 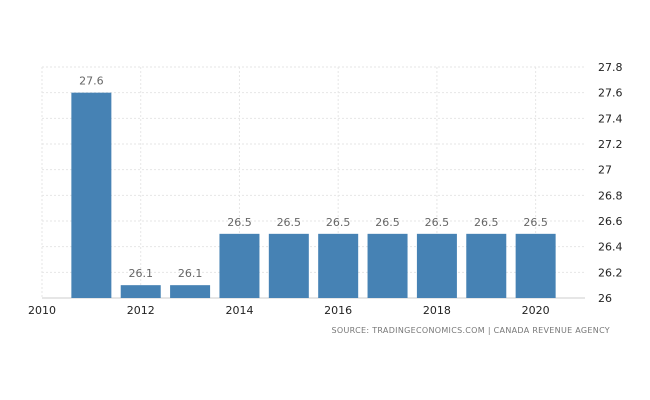 What do you see at coordinates (610, 272) in the screenshot?
I see `y-tick-label: 26.2` at bounding box center [610, 272].